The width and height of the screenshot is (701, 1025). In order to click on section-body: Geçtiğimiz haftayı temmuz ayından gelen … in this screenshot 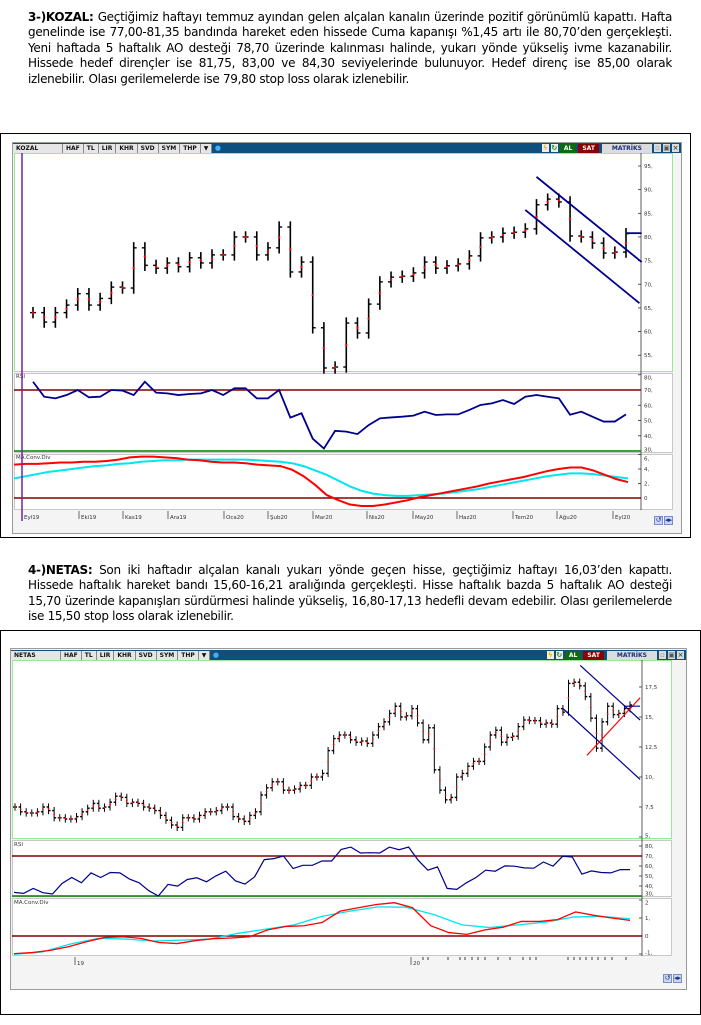, I will do `click(350, 48)`.